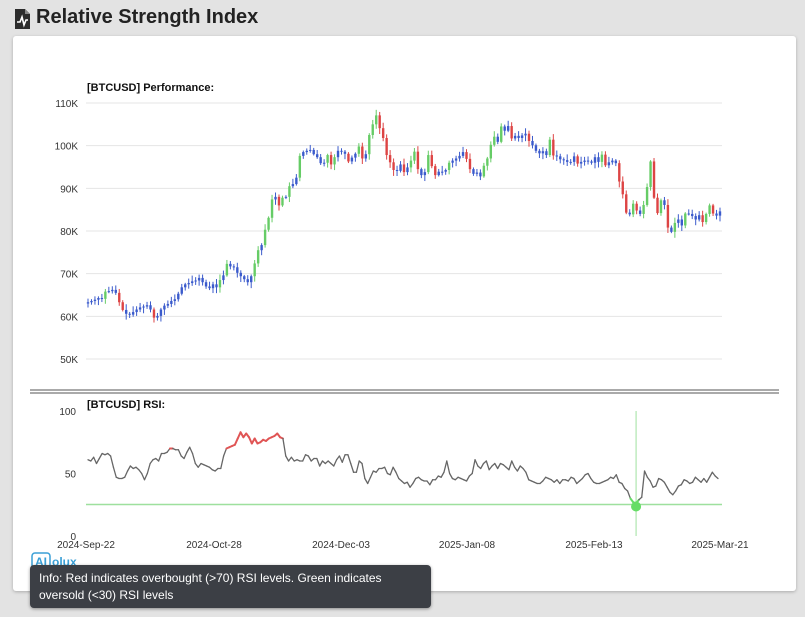 The image size is (805, 617). What do you see at coordinates (69, 189) in the screenshot?
I see `price-y-tick-label: 90K` at bounding box center [69, 189].